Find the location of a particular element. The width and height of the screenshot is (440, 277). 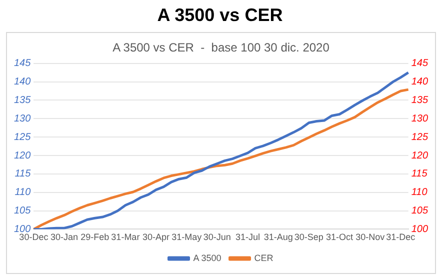

x-tick-label: 31-Mar is located at coordinates (125, 237).